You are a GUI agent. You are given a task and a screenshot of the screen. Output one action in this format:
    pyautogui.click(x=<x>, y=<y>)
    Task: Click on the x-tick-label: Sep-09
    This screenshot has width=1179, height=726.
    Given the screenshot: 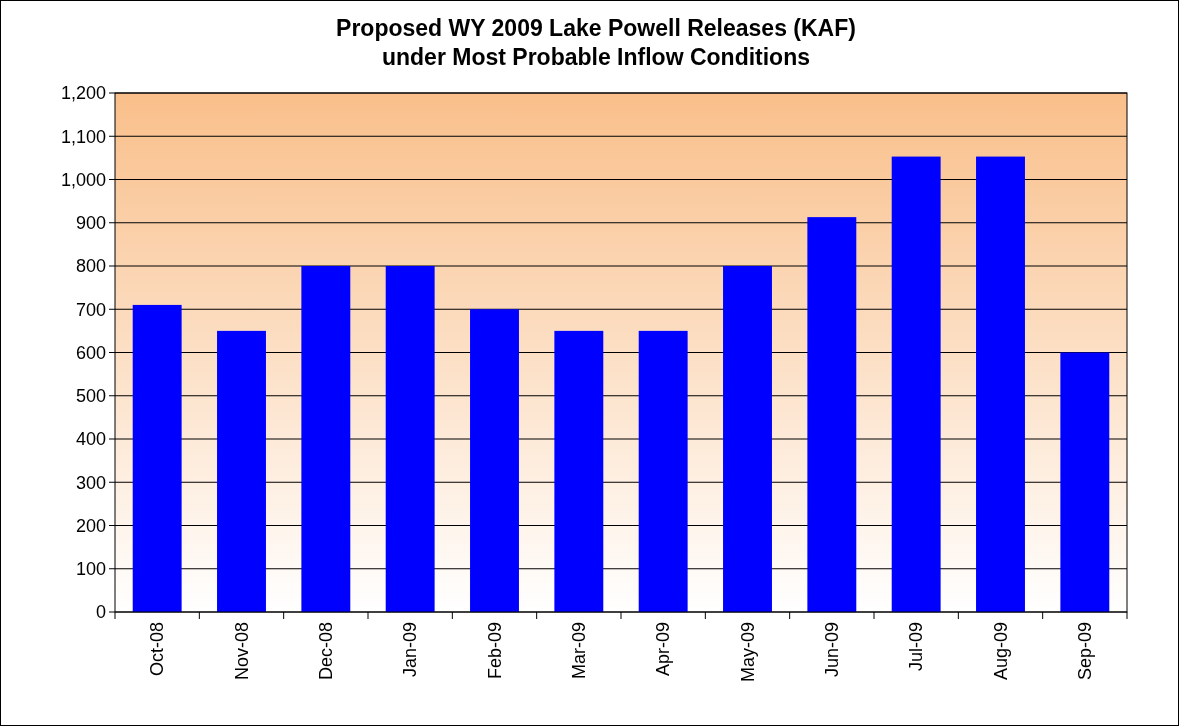 What is the action you would take?
    pyautogui.click(x=1085, y=651)
    